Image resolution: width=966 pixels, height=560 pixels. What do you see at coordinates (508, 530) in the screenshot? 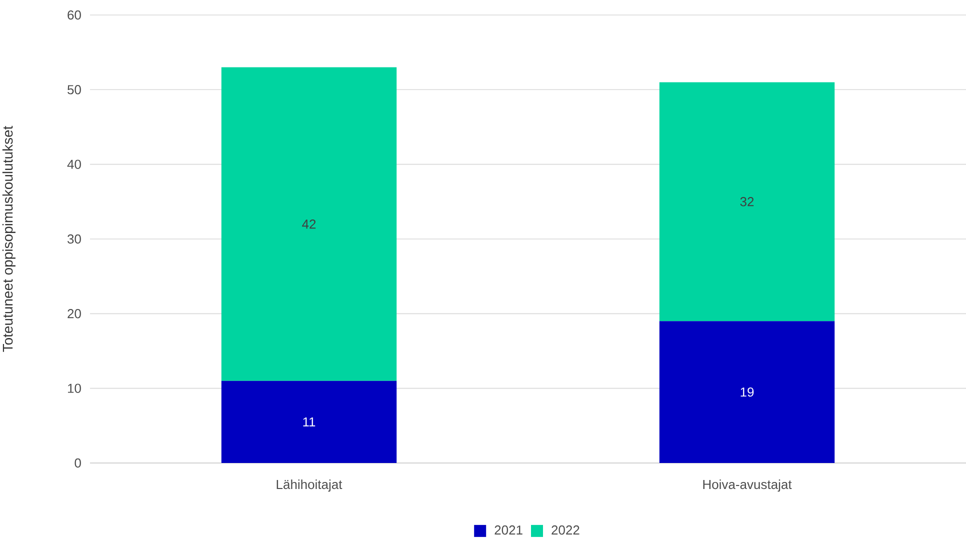
I see `legend-label: 2021` at bounding box center [508, 530].